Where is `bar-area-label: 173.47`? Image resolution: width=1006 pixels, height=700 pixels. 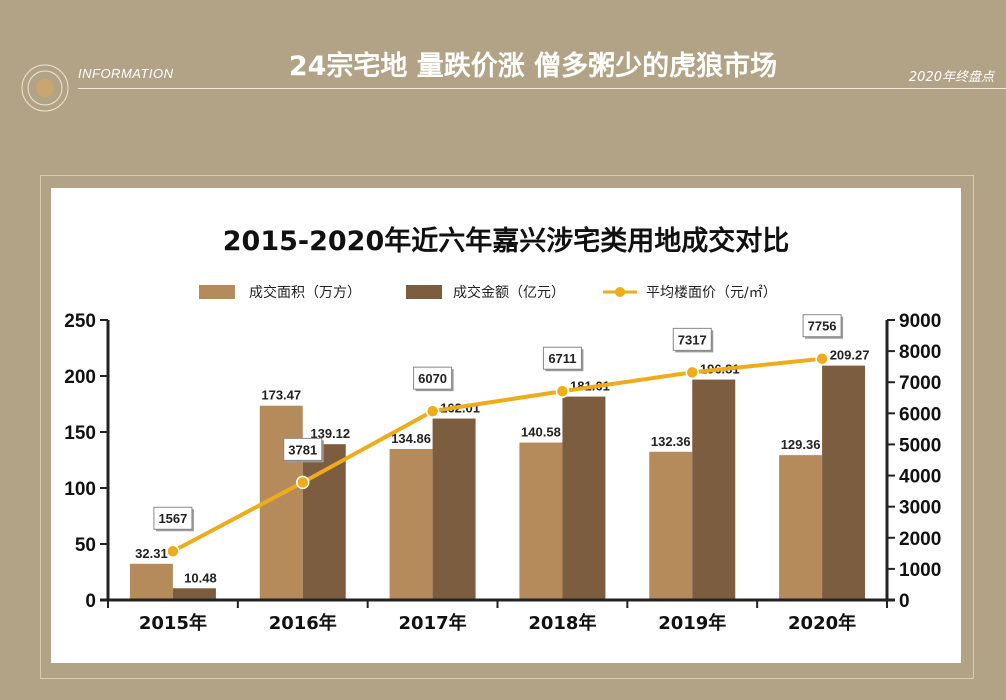 bar-area-label: 173.47 is located at coordinates (281, 395).